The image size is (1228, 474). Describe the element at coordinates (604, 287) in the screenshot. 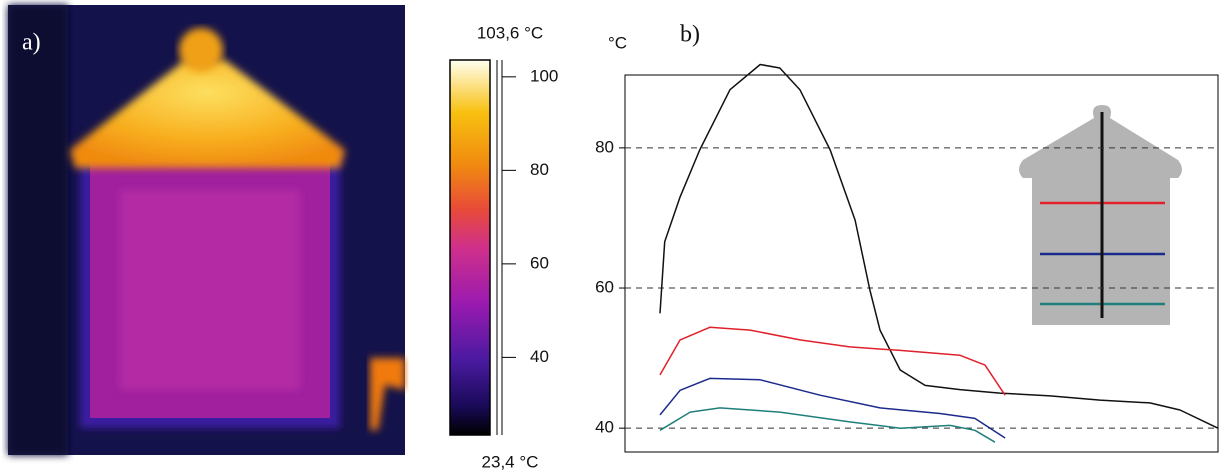

I see `y-tick-label: 60` at that location.